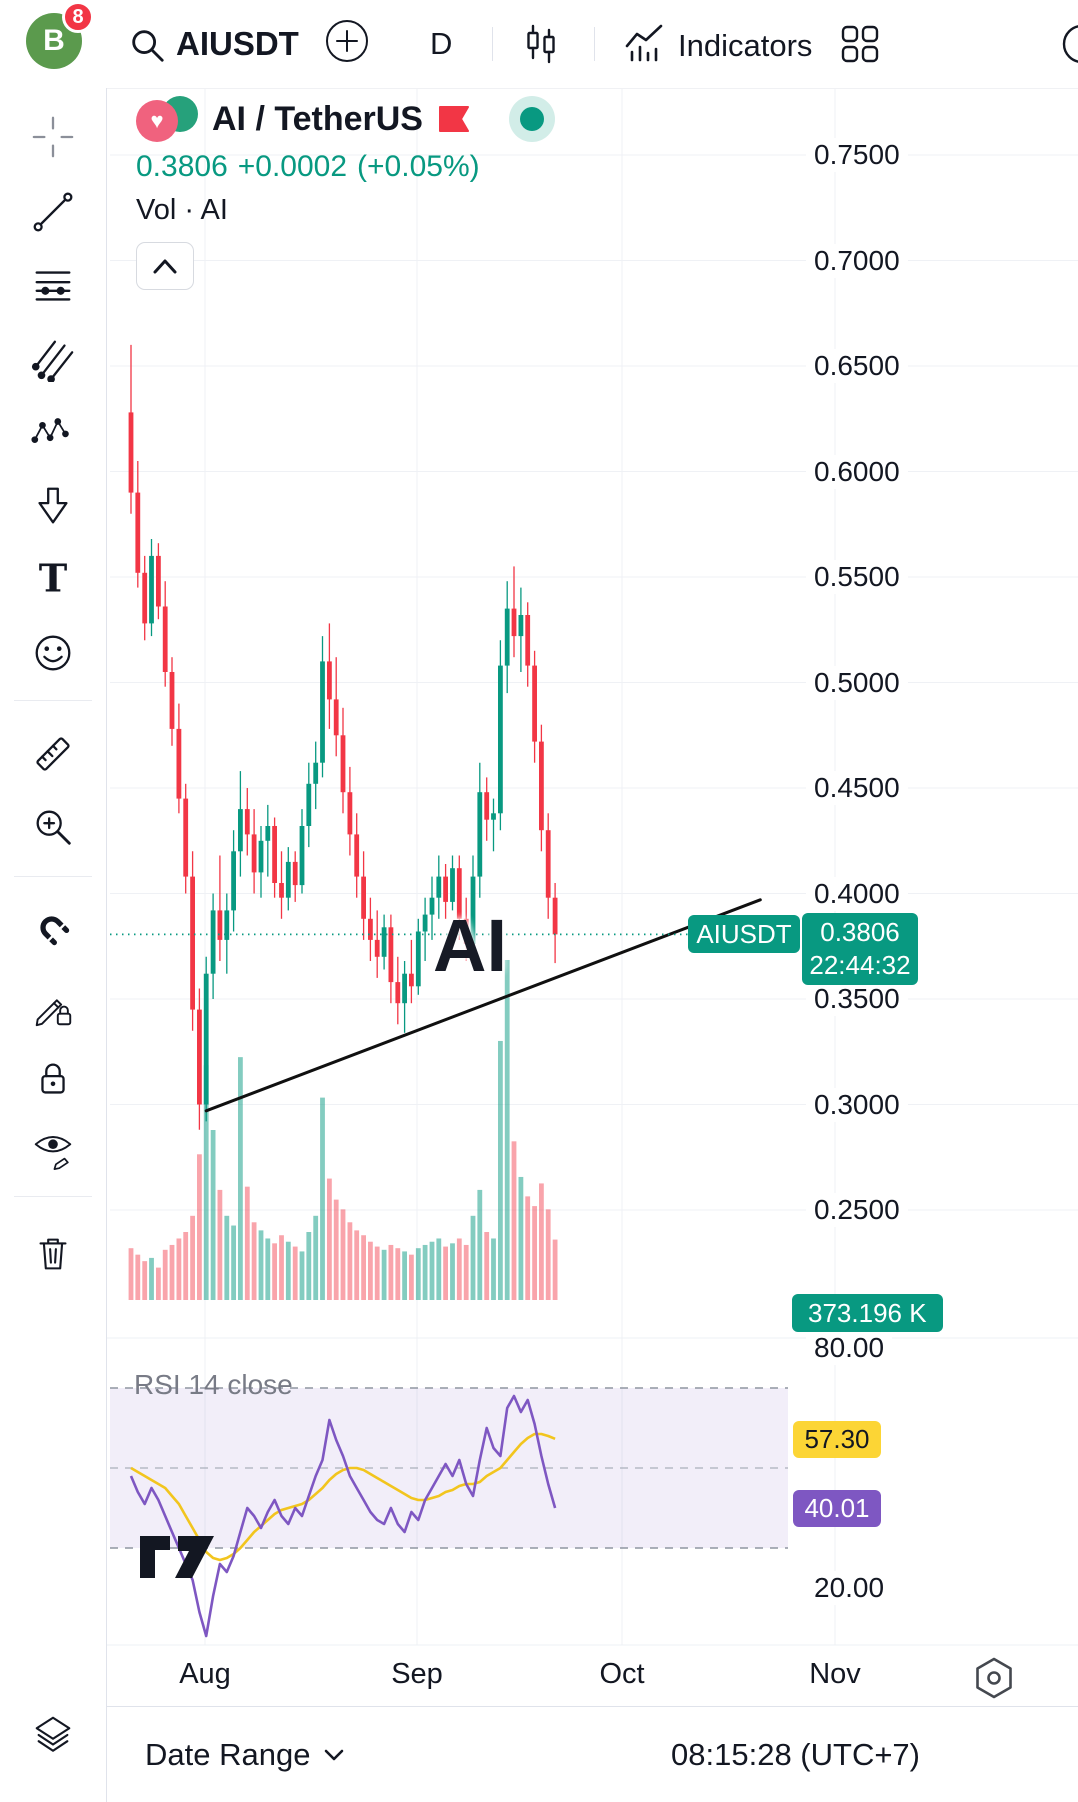 This screenshot has height=1802, width=1078. I want to click on tool-text: T, so click(53, 580).